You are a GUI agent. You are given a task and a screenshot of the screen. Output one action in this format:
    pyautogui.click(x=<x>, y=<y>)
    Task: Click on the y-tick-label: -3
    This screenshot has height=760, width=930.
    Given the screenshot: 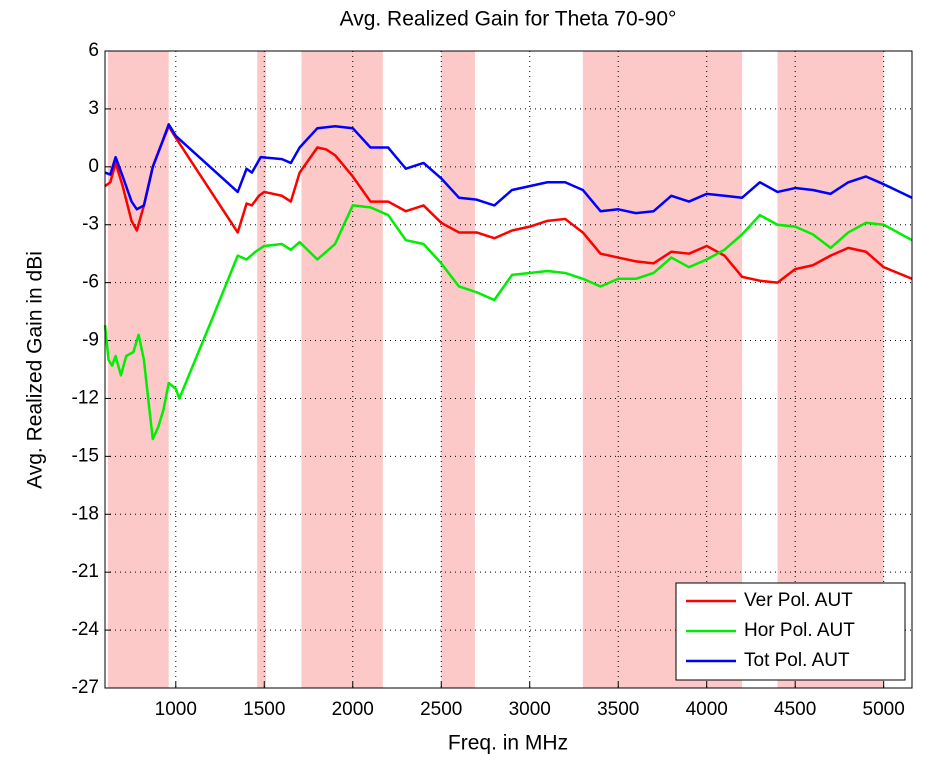 What is the action you would take?
    pyautogui.click(x=90, y=224)
    